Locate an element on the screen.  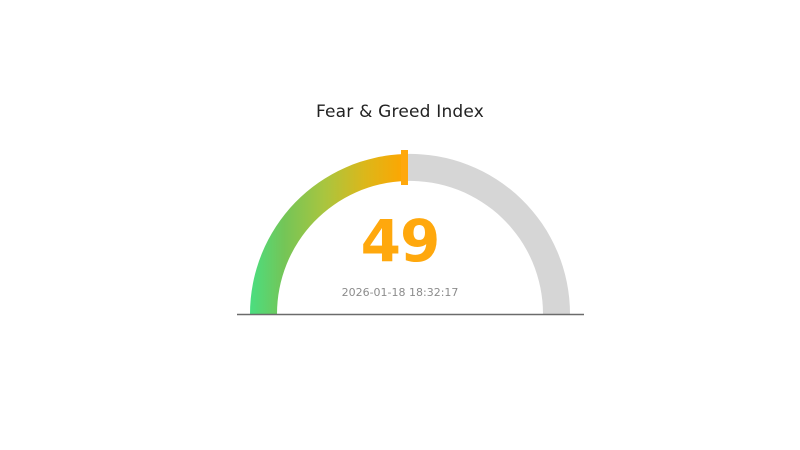
gauge-threshold-needle is located at coordinates (404, 167).